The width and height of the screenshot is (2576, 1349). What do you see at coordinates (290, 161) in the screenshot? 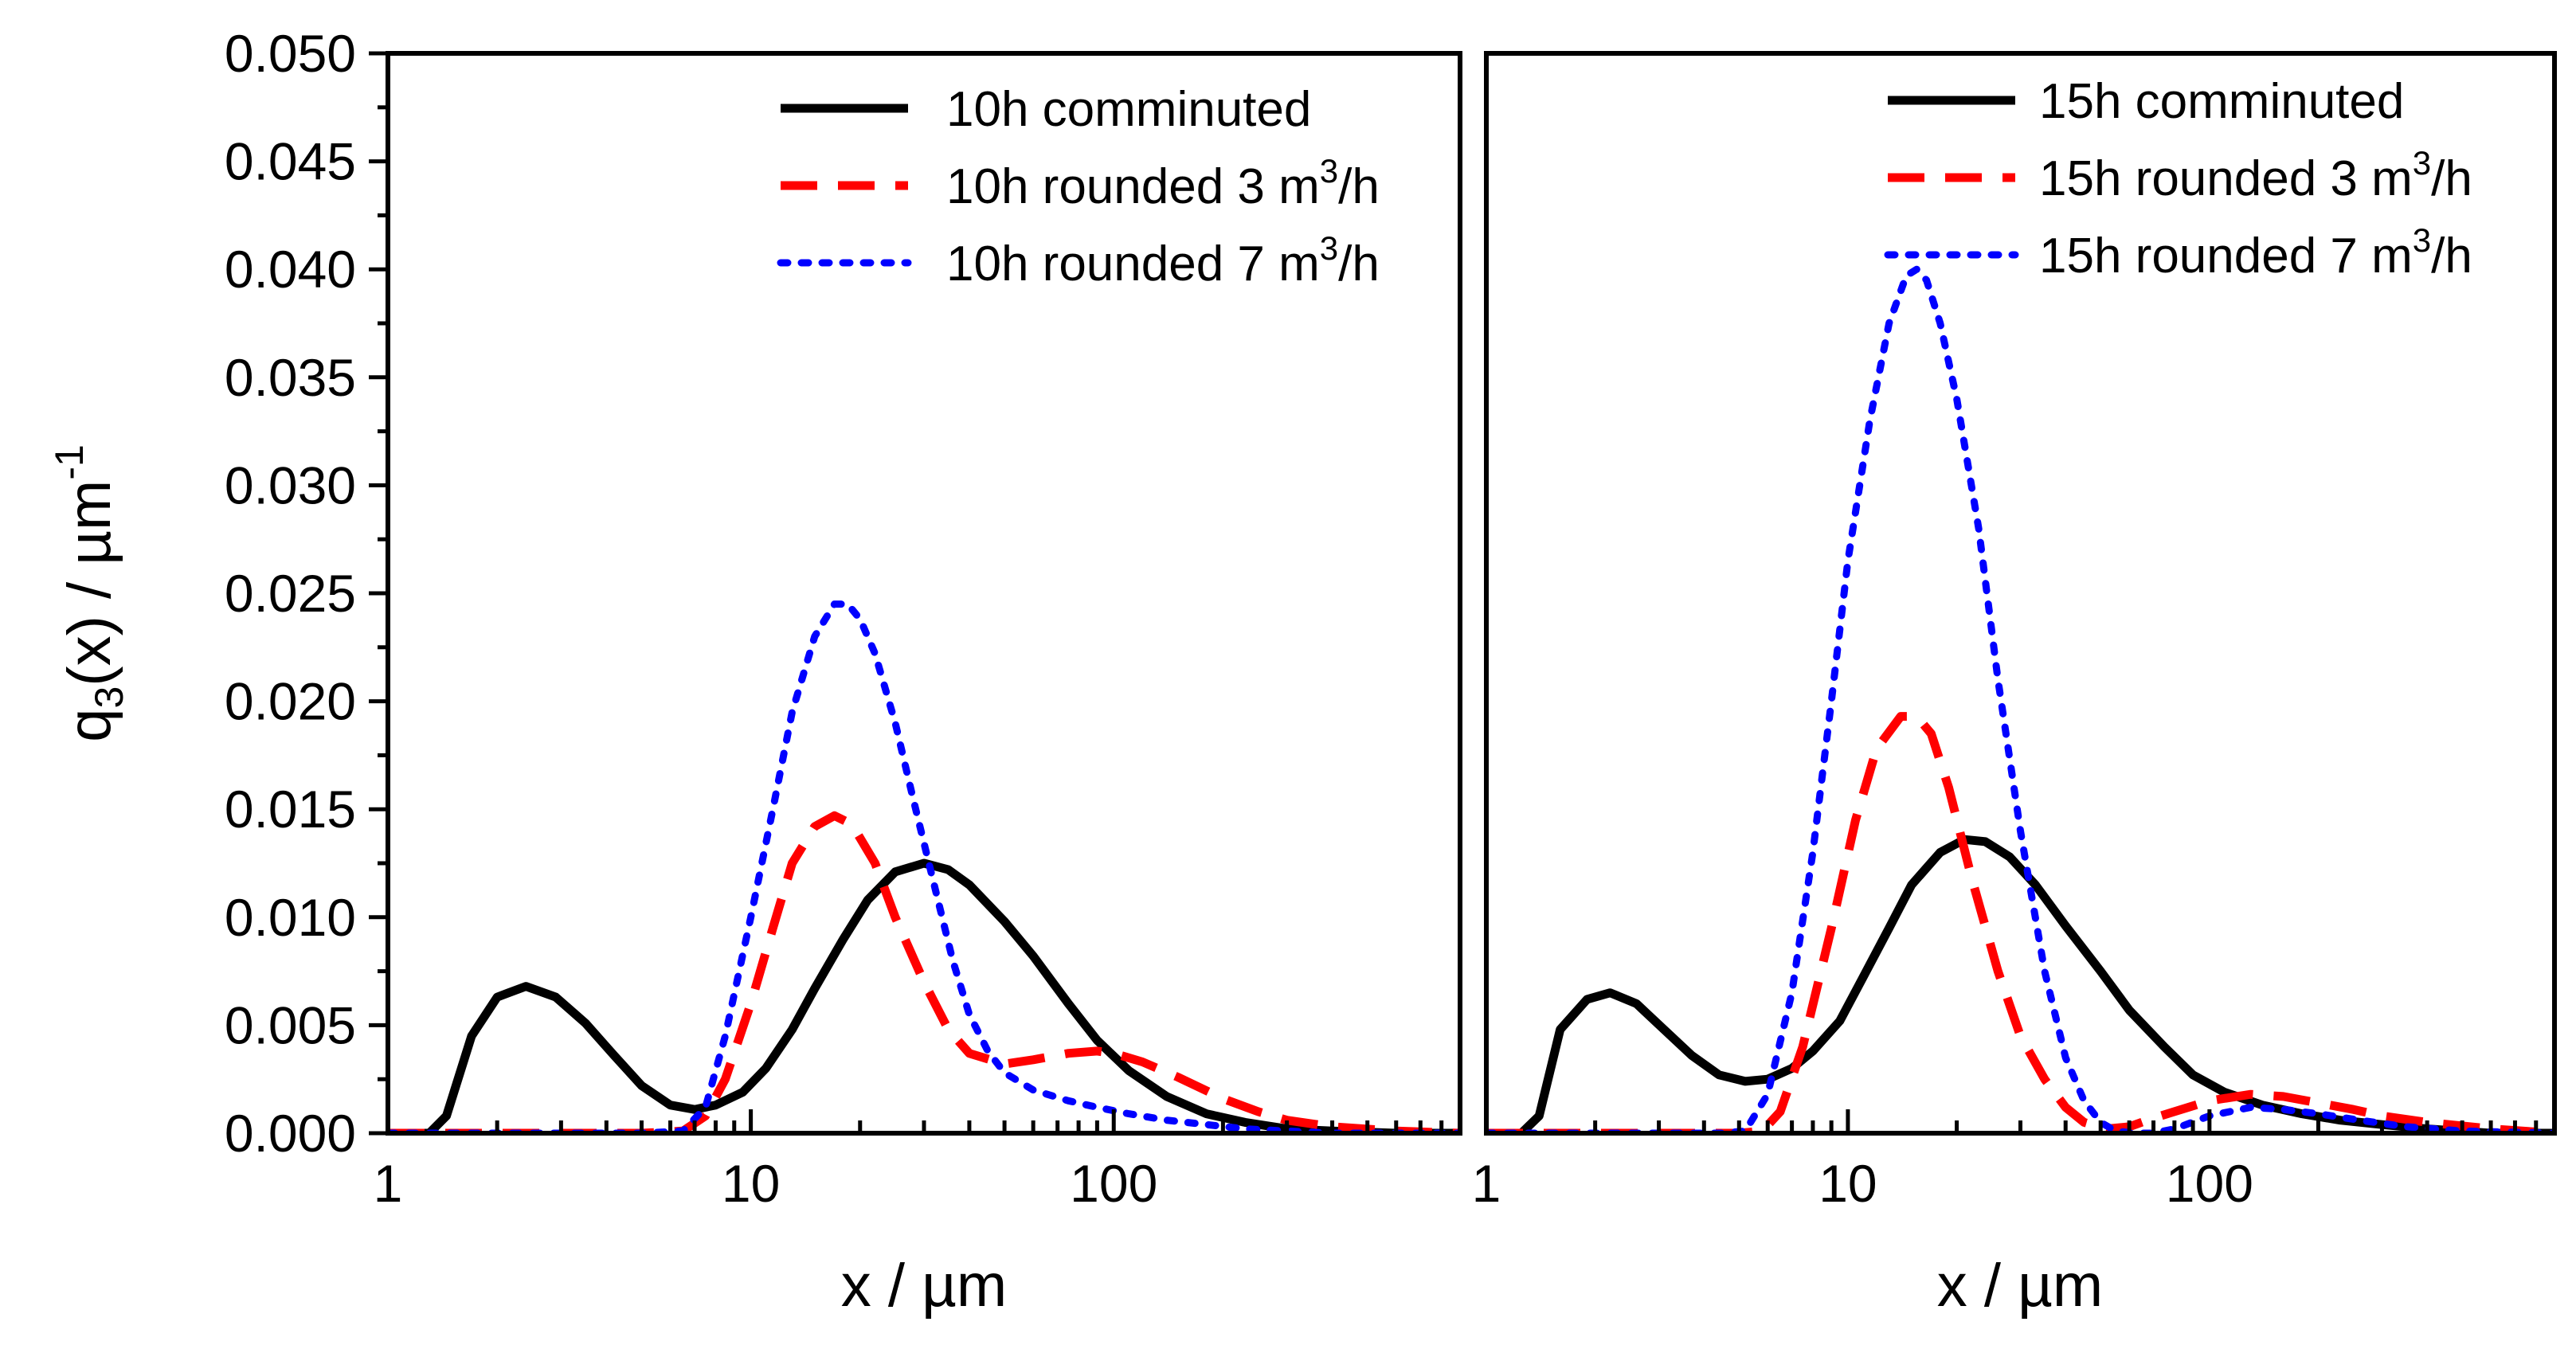
I see `y-tick-label: 0.045` at bounding box center [290, 161].